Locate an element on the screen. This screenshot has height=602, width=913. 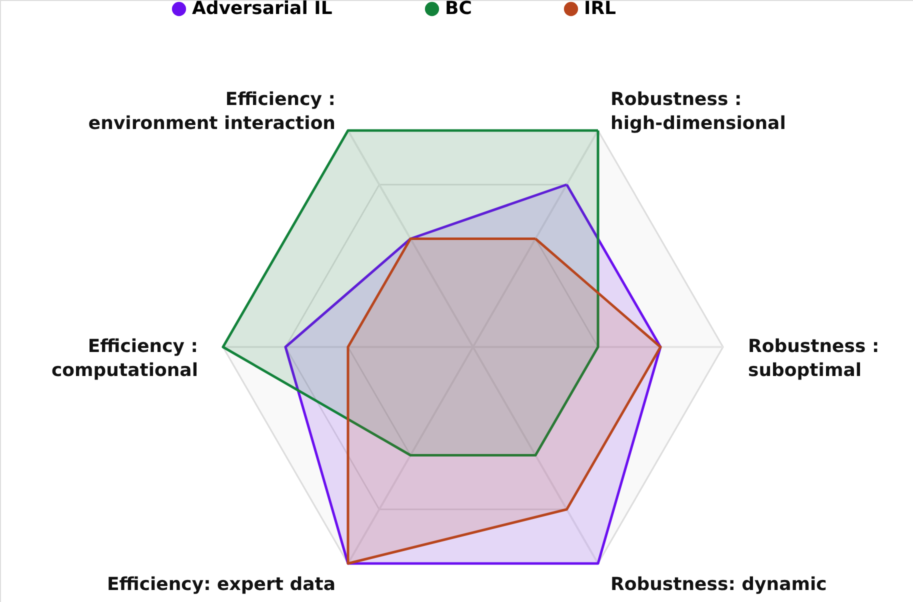
legend-label: IRL is located at coordinates (600, 9).